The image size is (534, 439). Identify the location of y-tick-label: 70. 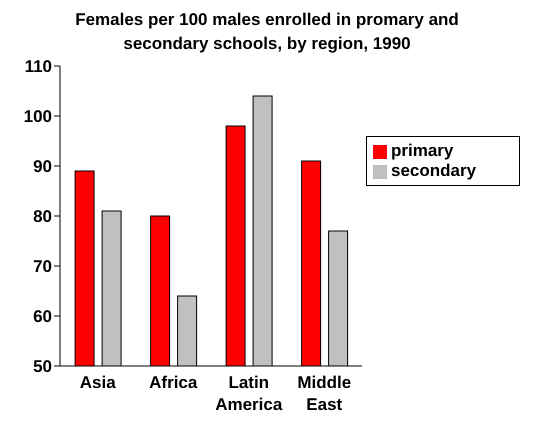
(42, 266).